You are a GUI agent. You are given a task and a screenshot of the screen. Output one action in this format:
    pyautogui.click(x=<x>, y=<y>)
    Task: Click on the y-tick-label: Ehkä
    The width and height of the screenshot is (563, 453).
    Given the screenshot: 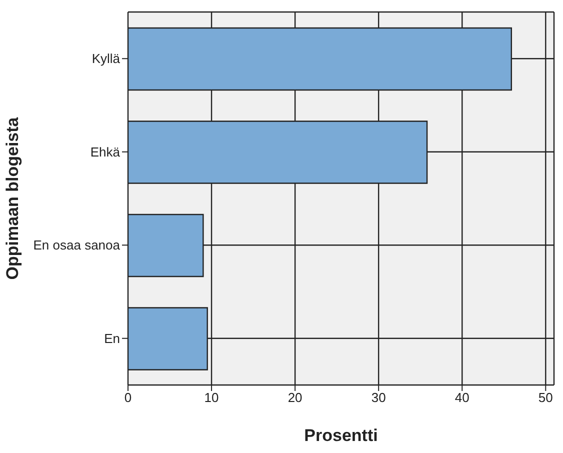 What is the action you would take?
    pyautogui.click(x=105, y=152)
    